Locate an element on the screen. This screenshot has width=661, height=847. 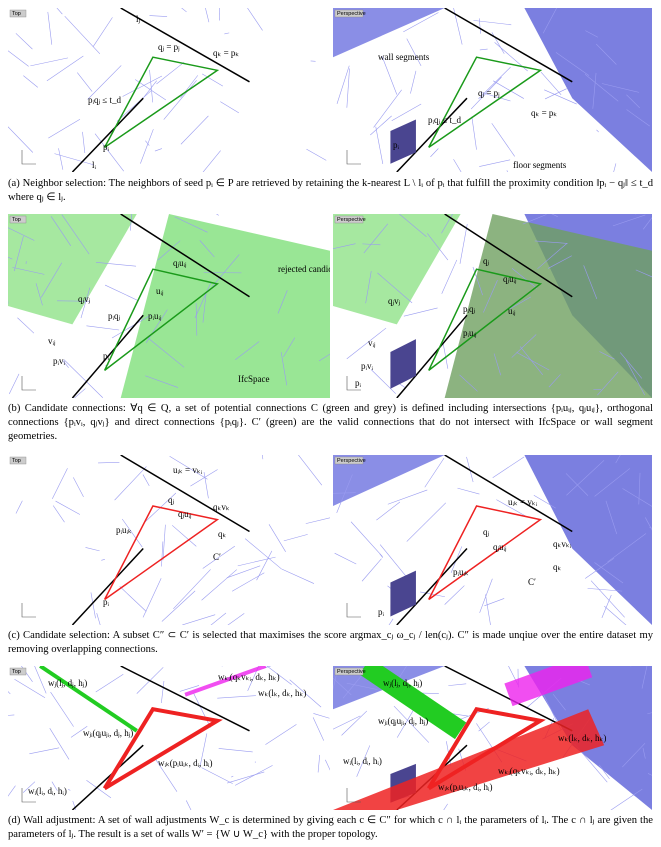
annotation-label: vᵢⱼ is located at coordinates (372, 343).